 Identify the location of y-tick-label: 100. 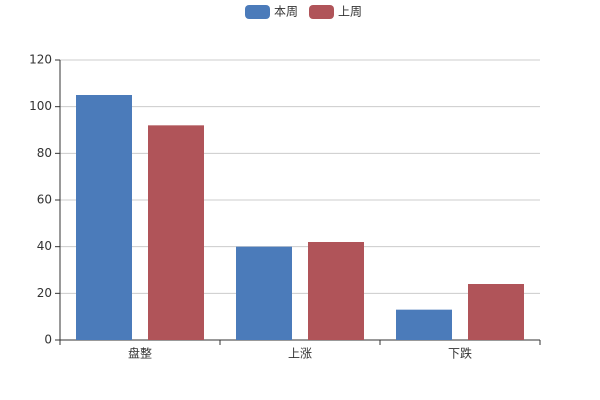
(40, 106).